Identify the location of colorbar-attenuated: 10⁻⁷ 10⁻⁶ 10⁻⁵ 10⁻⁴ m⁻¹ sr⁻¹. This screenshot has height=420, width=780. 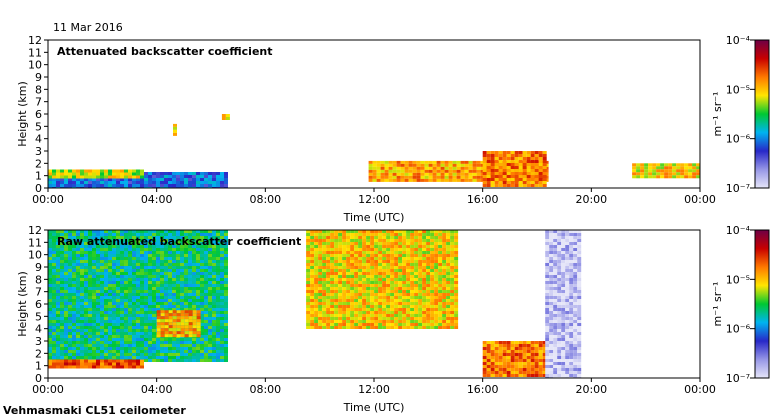
(740, 114).